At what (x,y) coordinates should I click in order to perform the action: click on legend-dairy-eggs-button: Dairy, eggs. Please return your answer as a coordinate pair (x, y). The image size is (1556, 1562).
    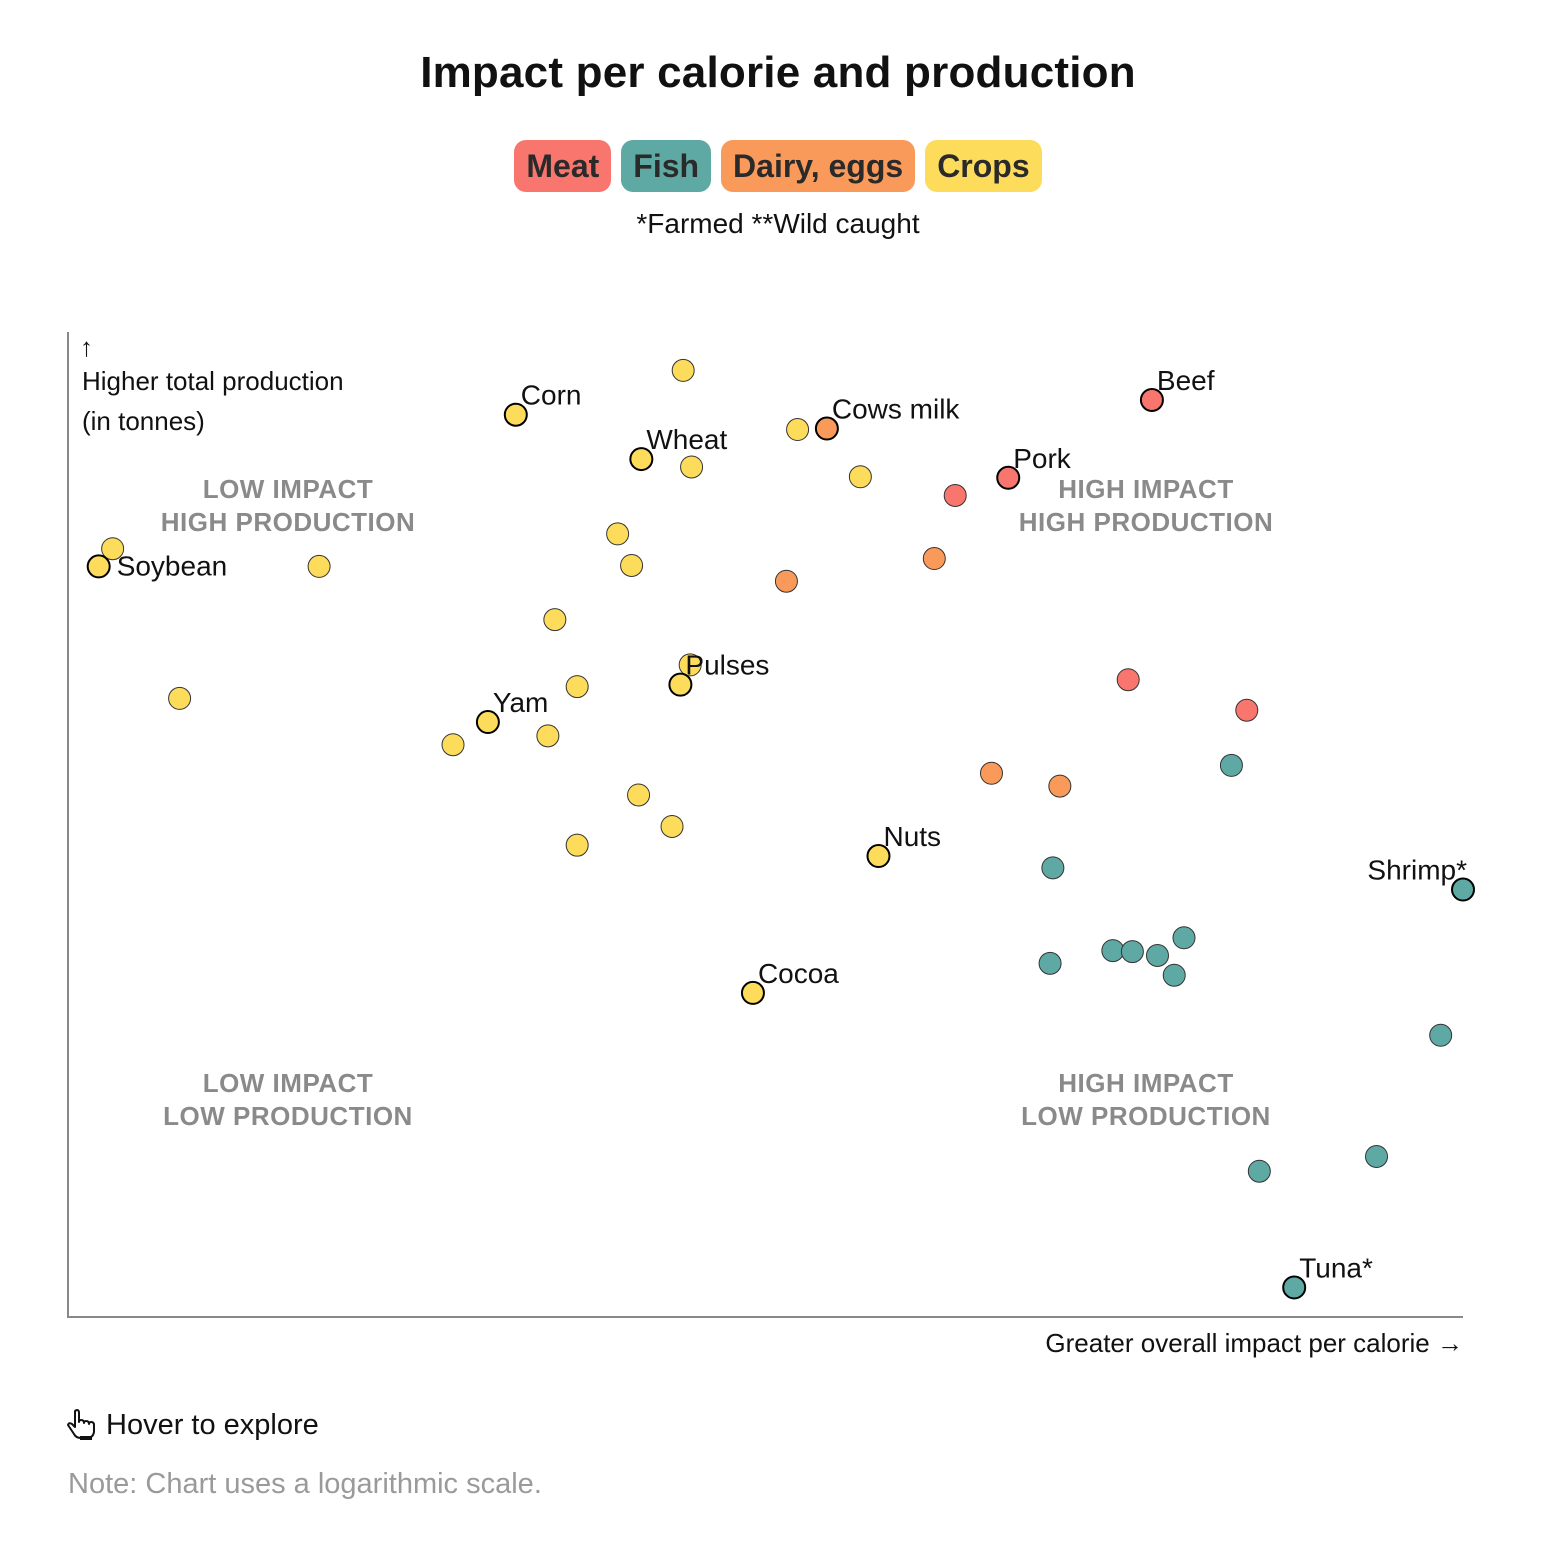
    Looking at the image, I should click on (818, 166).